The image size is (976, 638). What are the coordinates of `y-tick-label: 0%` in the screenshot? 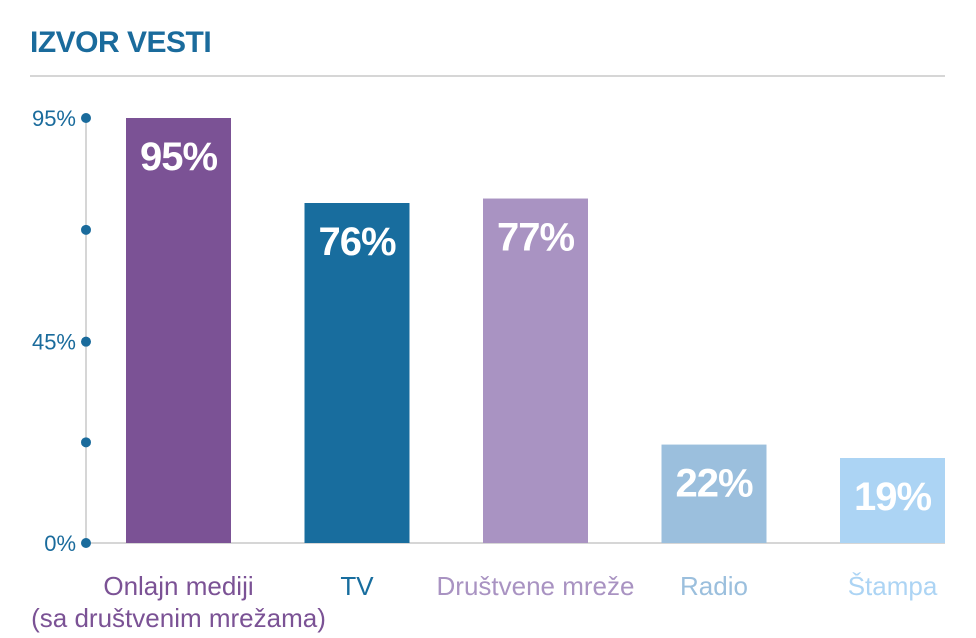 It's located at (60, 543).